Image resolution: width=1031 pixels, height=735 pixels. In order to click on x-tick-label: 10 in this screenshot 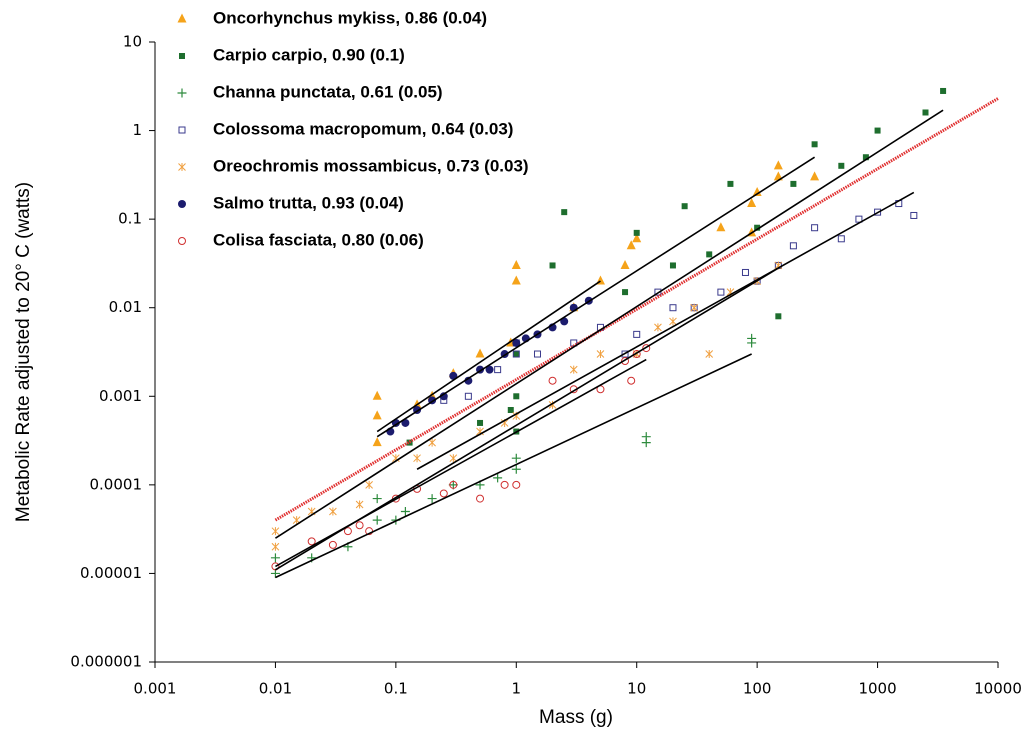, I will do `click(636, 689)`.